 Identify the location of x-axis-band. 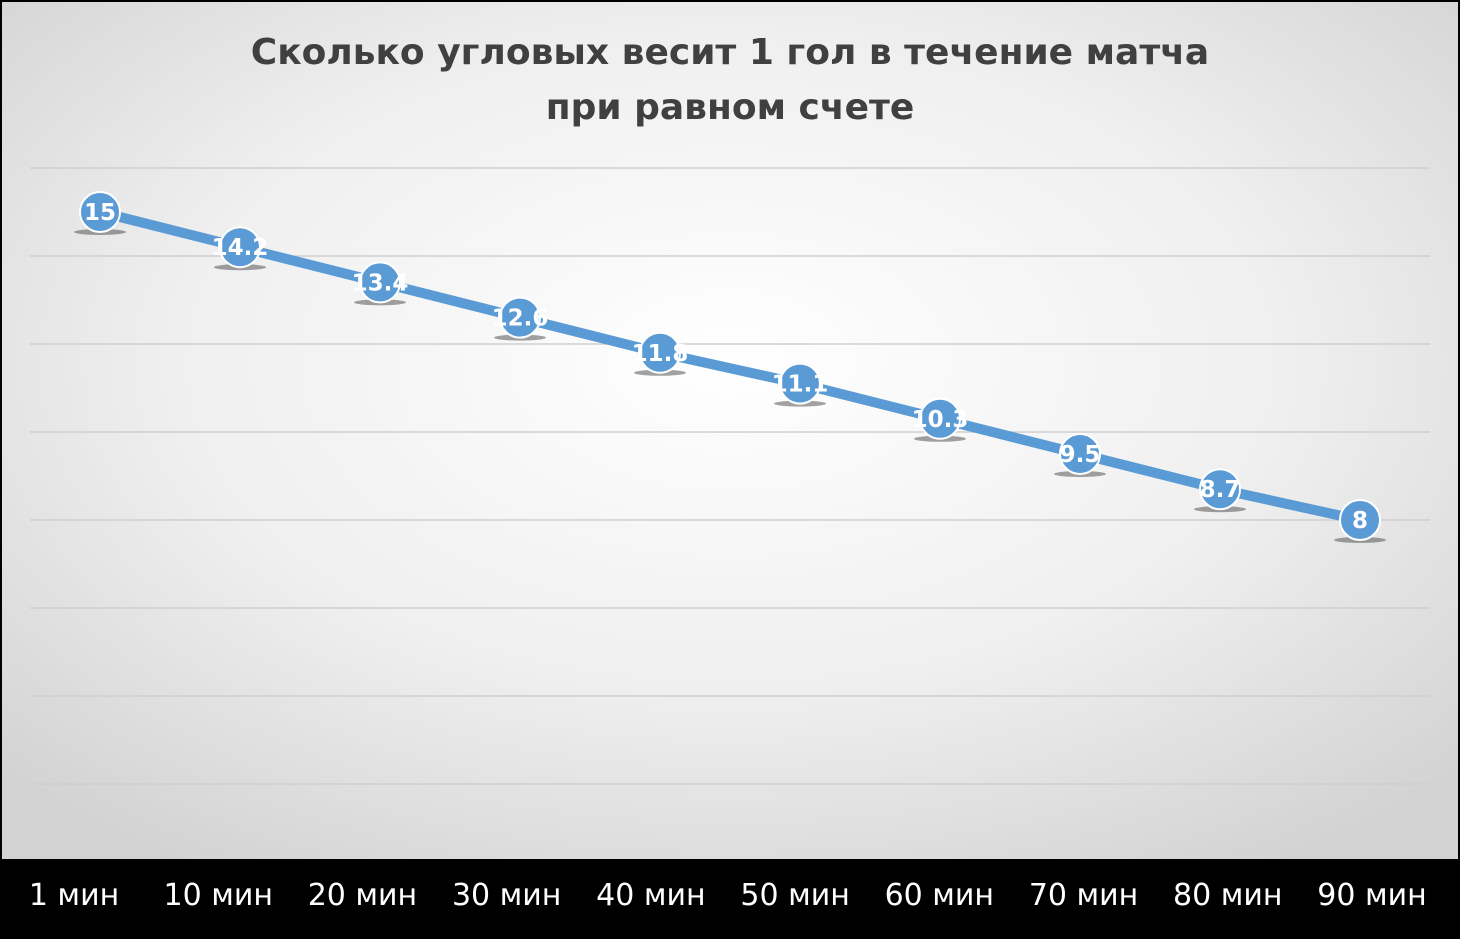
(730, 899).